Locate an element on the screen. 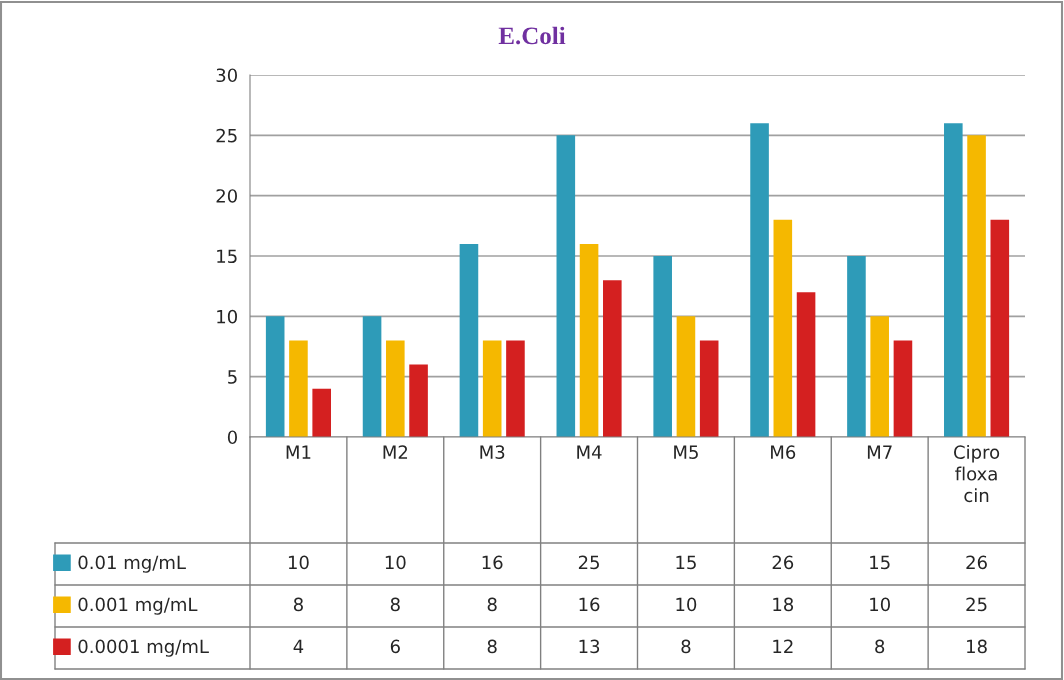 This screenshot has height=680, width=1064. data-label: 13 is located at coordinates (589, 646).